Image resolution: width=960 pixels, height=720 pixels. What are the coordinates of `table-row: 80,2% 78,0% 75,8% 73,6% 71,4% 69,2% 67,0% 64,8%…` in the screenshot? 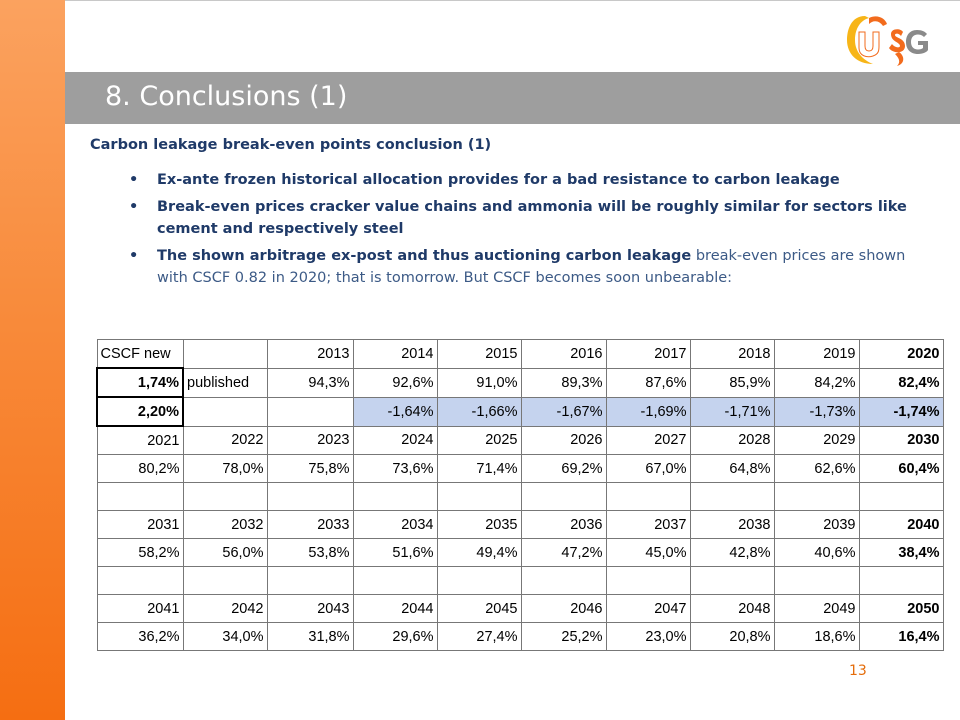 It's located at (520, 468).